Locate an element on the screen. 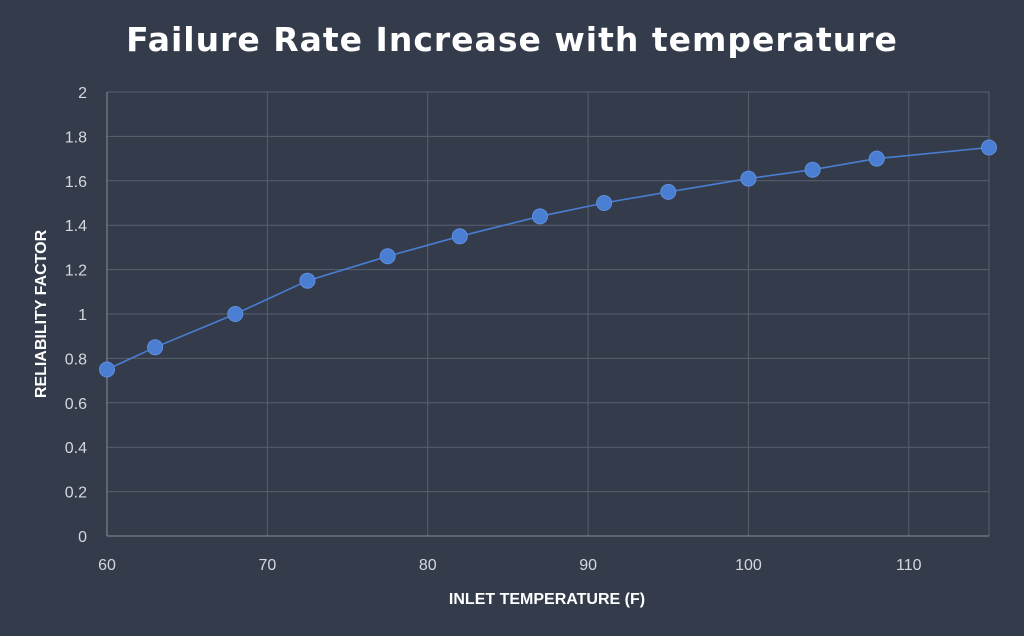 The image size is (1024, 636). y-tick-label: 1.8 is located at coordinates (76, 137).